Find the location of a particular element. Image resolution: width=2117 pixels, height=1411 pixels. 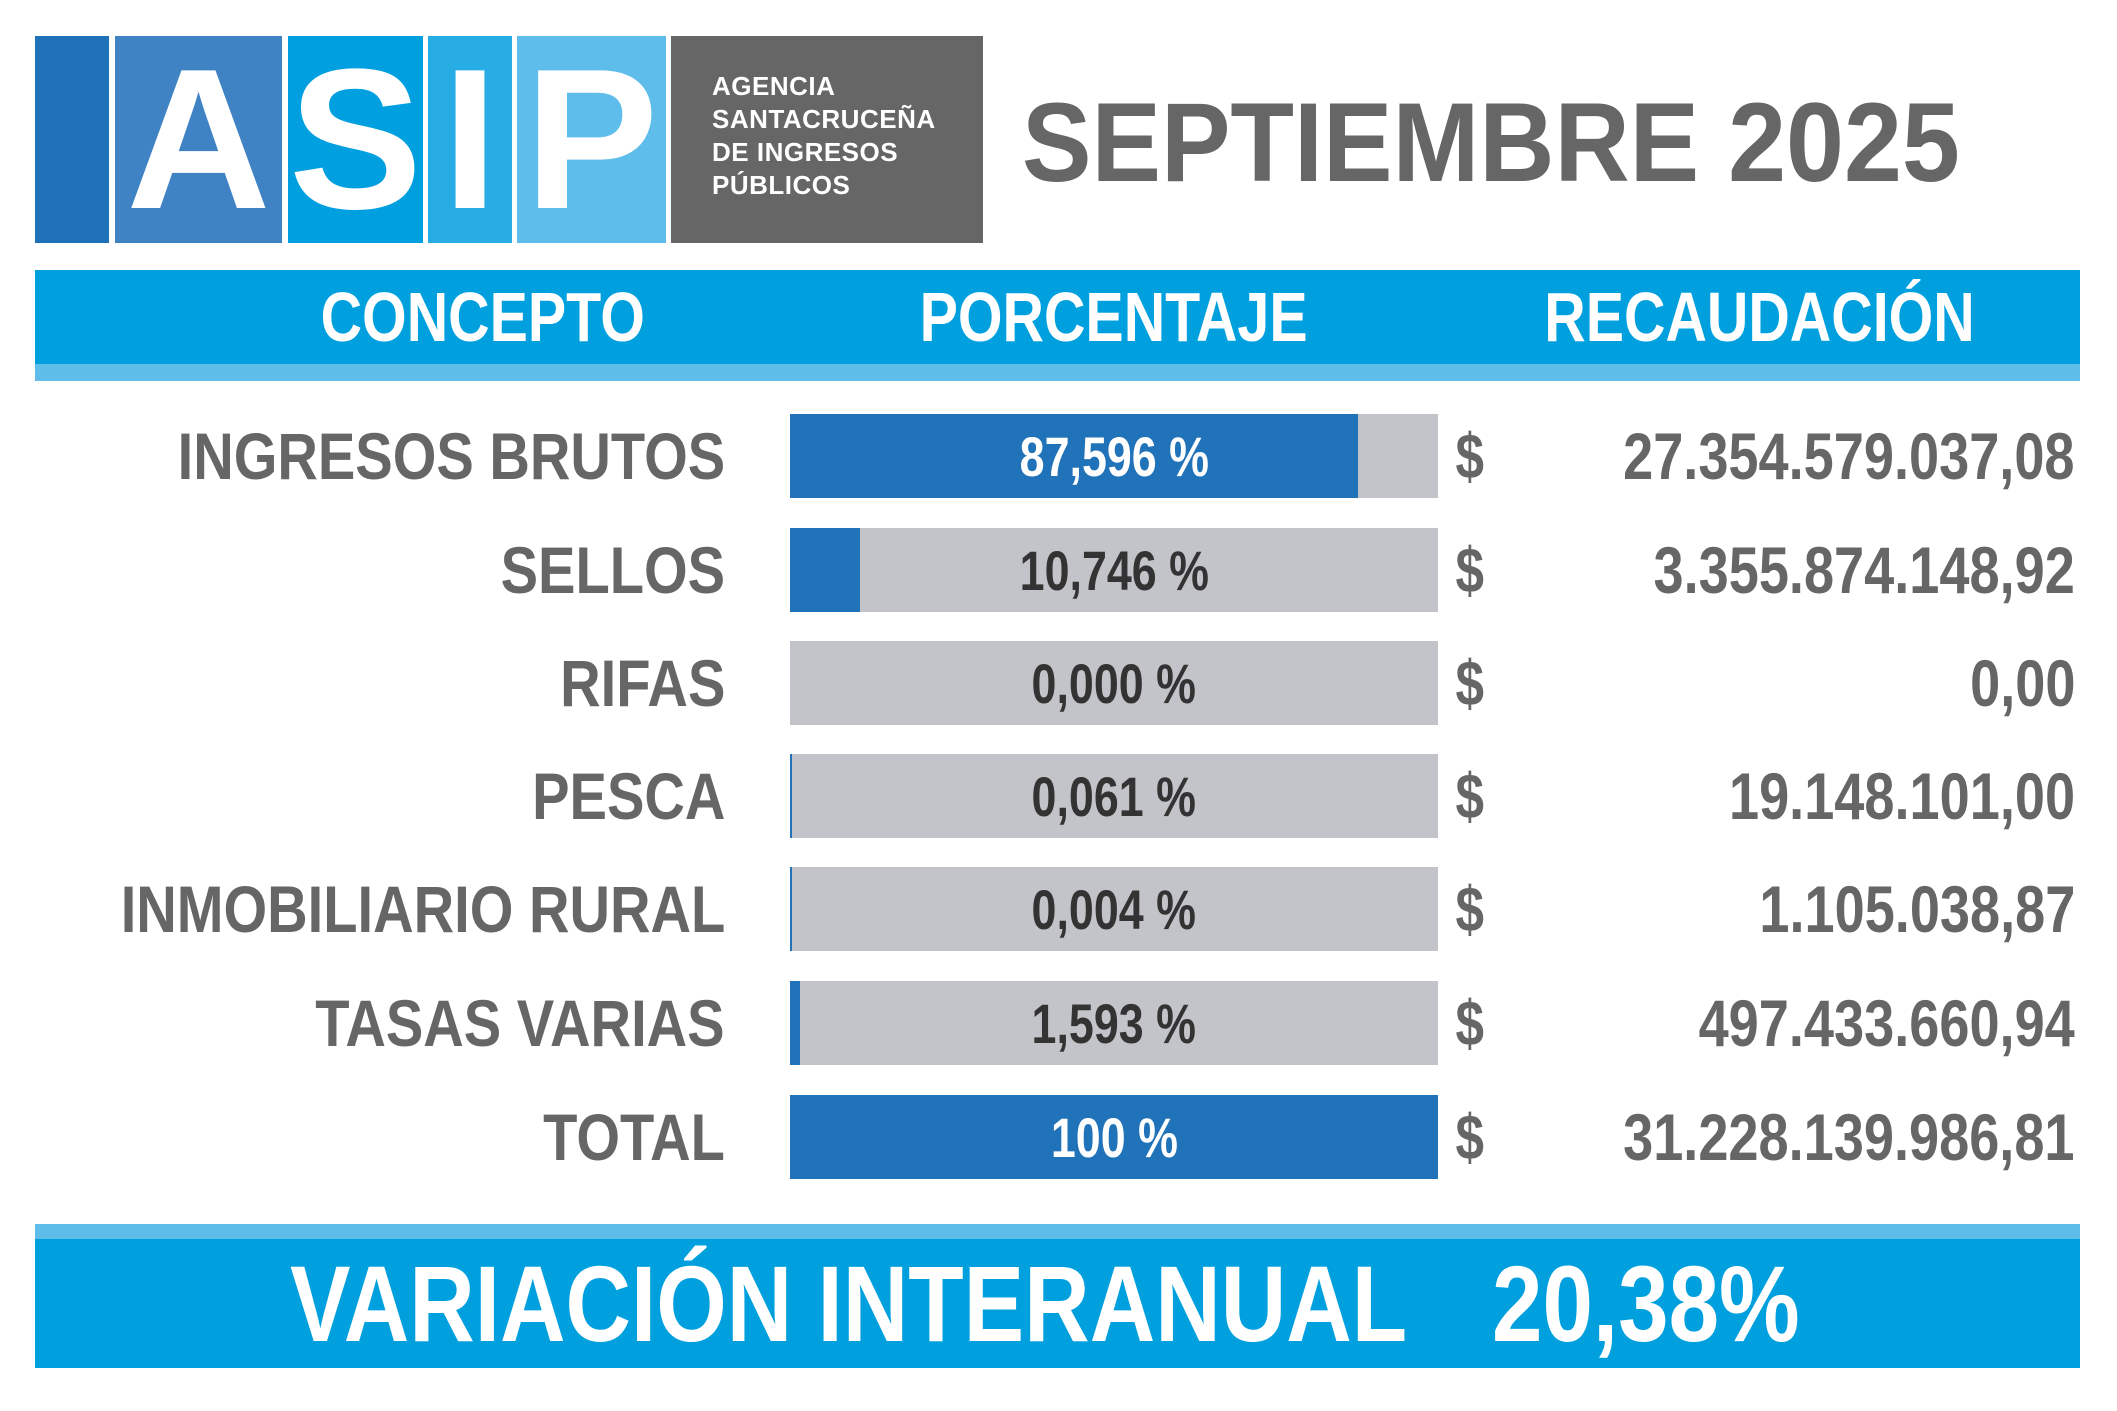

percentage-bar: 1,593 % is located at coordinates (1114, 1023).